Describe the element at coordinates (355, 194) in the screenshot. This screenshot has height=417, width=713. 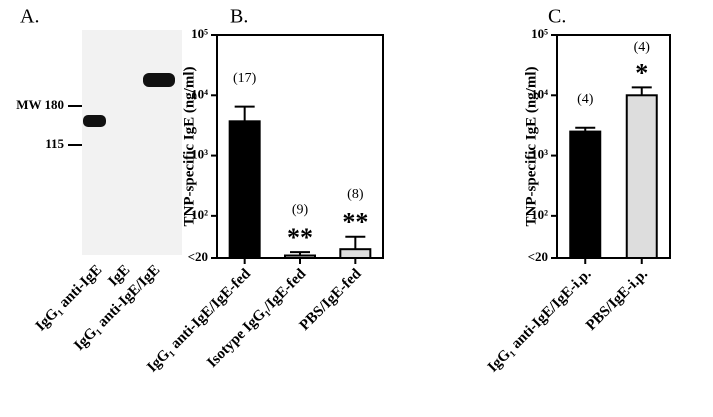
I see `n-label: (8)` at that location.